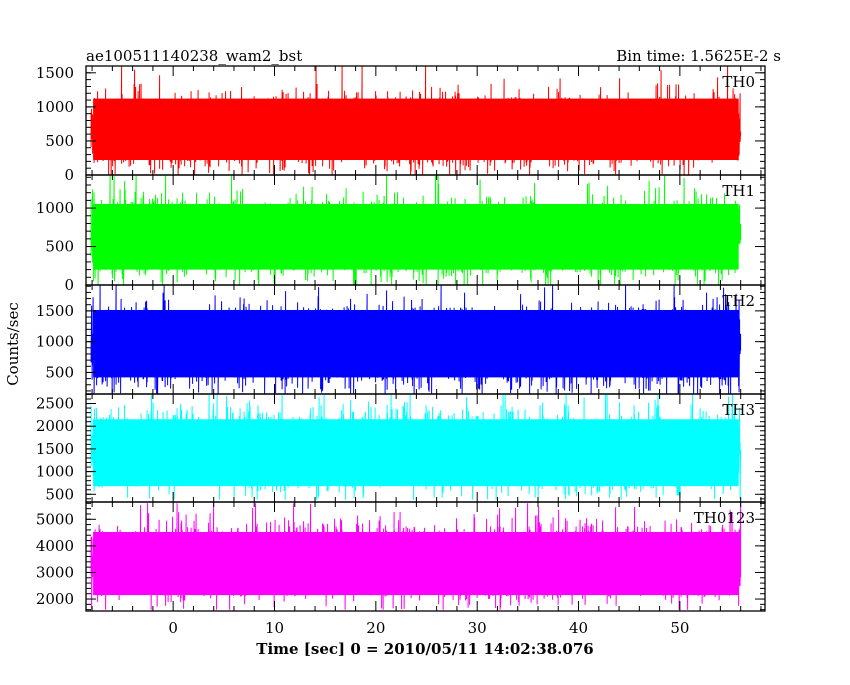 This screenshot has height=685, width=850. I want to click on x-axis-ticks: 0 10 20 30 40 50, so click(428, 628).